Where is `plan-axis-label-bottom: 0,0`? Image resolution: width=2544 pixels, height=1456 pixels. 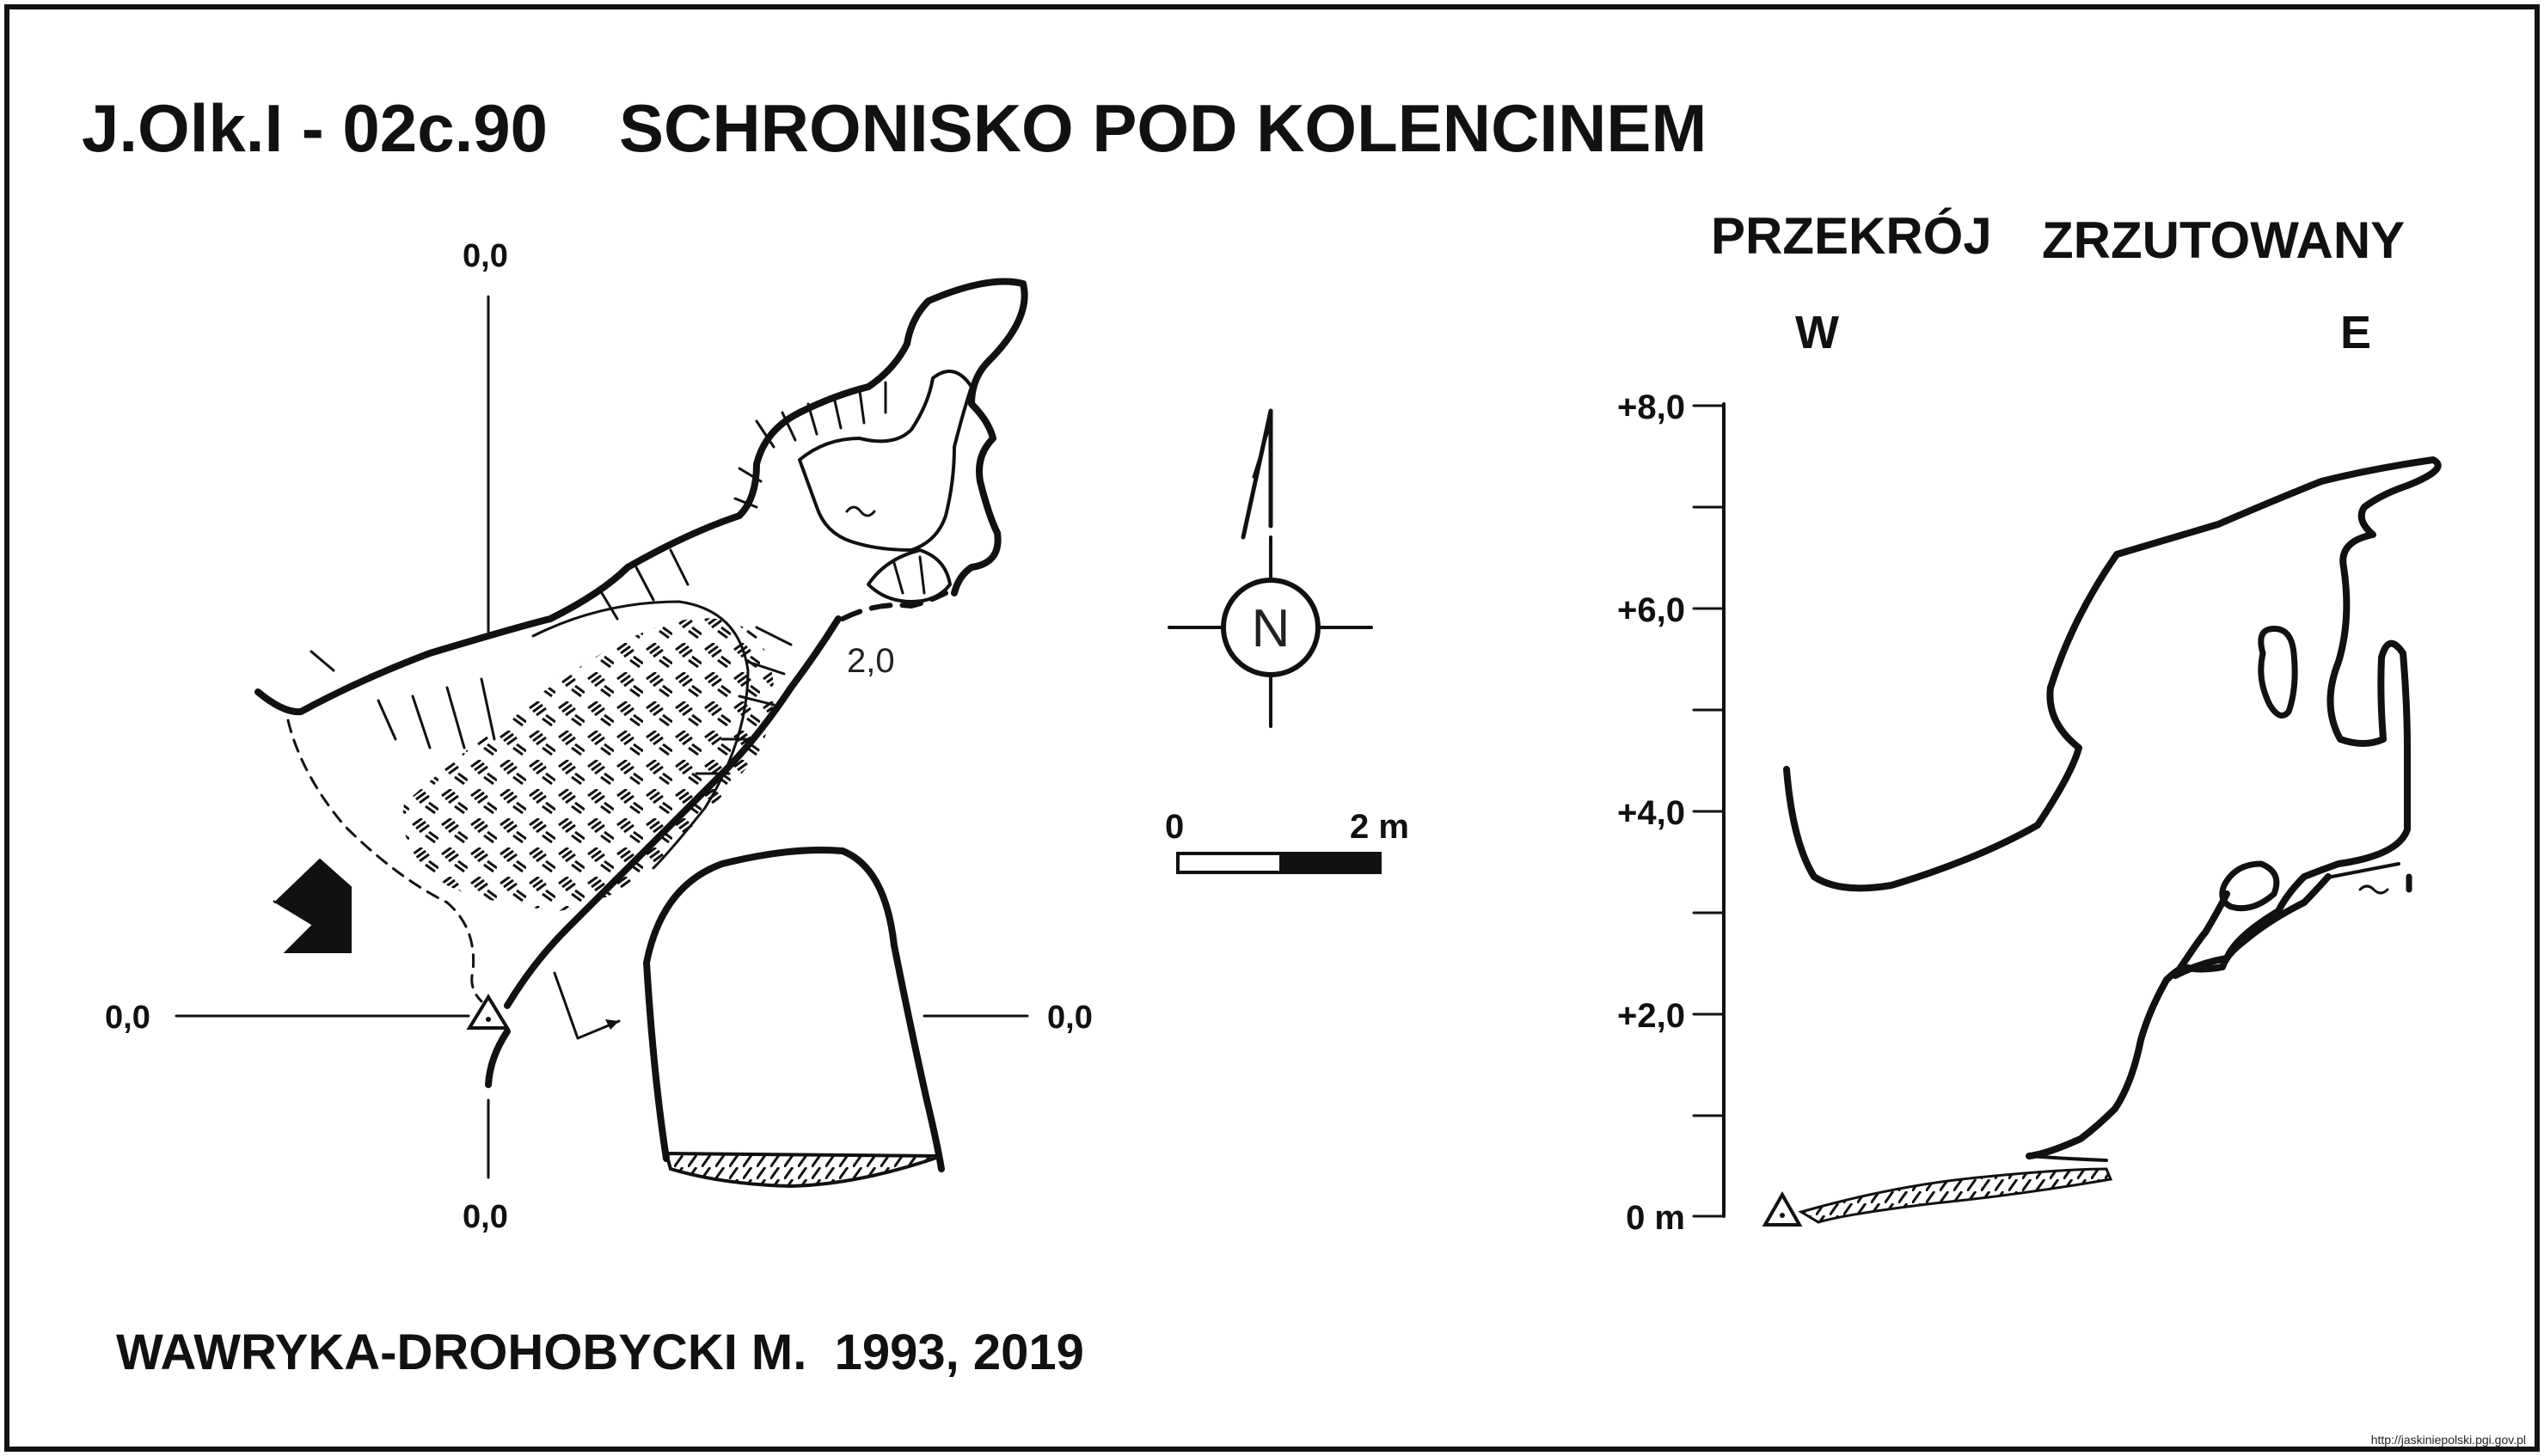 plan-axis-label-bottom: 0,0 is located at coordinates (486, 1217).